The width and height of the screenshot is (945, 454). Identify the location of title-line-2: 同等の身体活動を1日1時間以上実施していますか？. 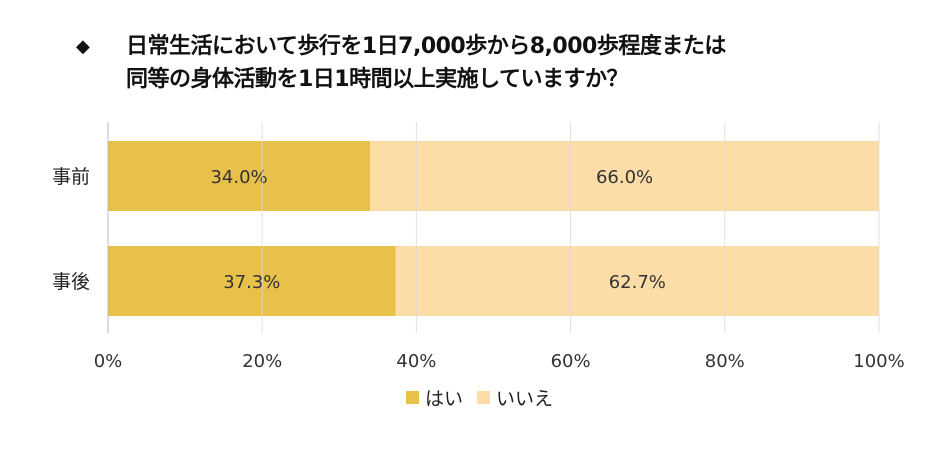
(377, 79).